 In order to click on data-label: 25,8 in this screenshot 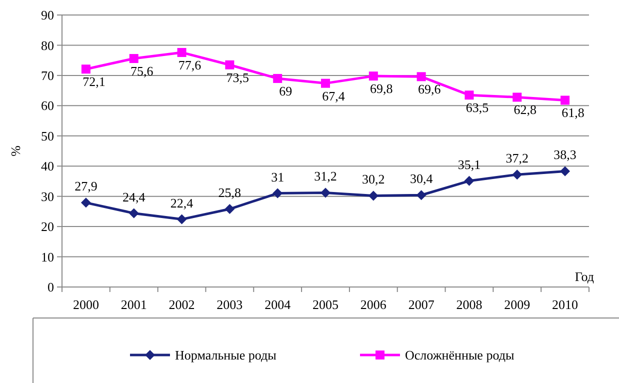, I will do `click(230, 192)`.